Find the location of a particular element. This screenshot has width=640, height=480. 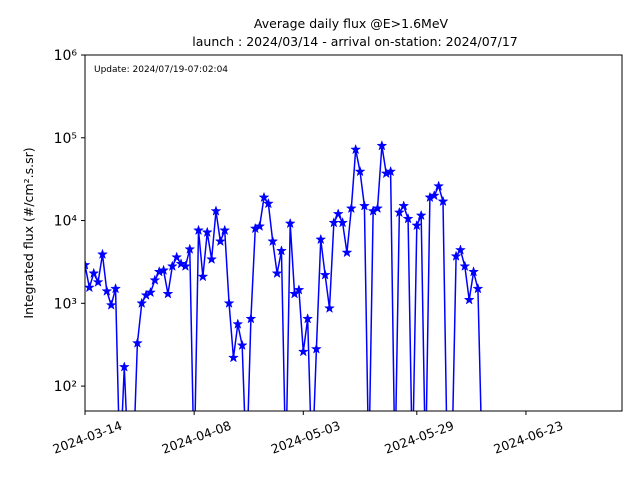

x-tick-label: 2024-05-03 is located at coordinates (305, 437).